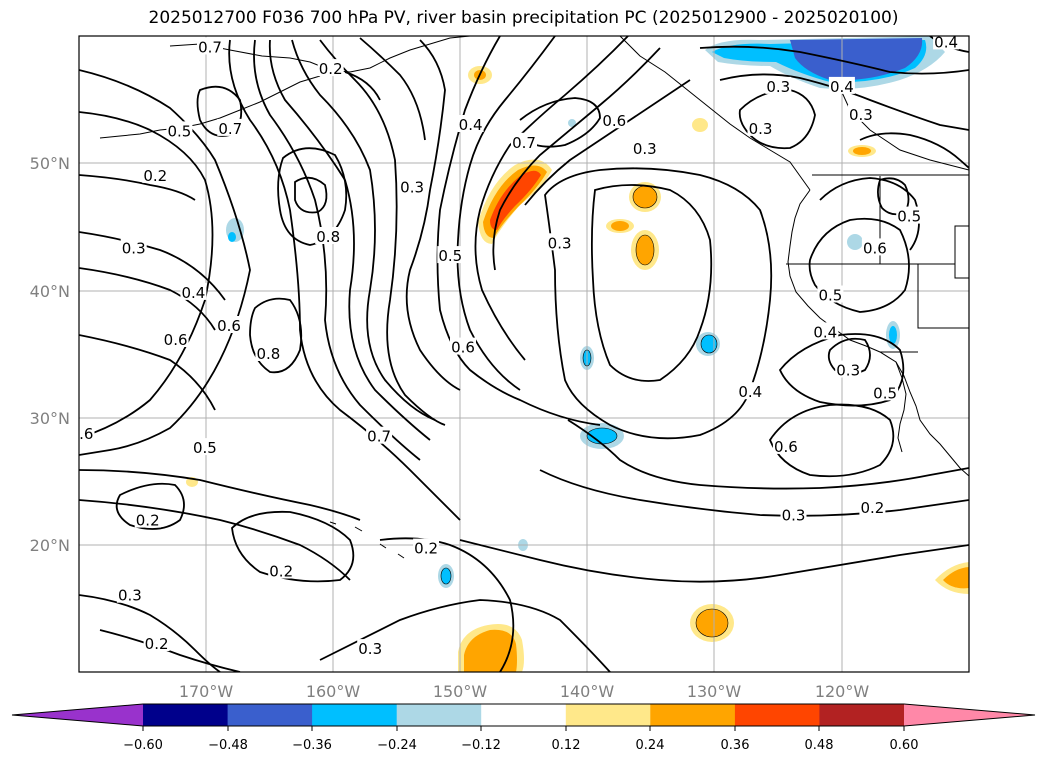 This screenshot has height=765, width=1047. What do you see at coordinates (566, 745) in the screenshot?
I see `colorbar-label: 0.12` at bounding box center [566, 745].